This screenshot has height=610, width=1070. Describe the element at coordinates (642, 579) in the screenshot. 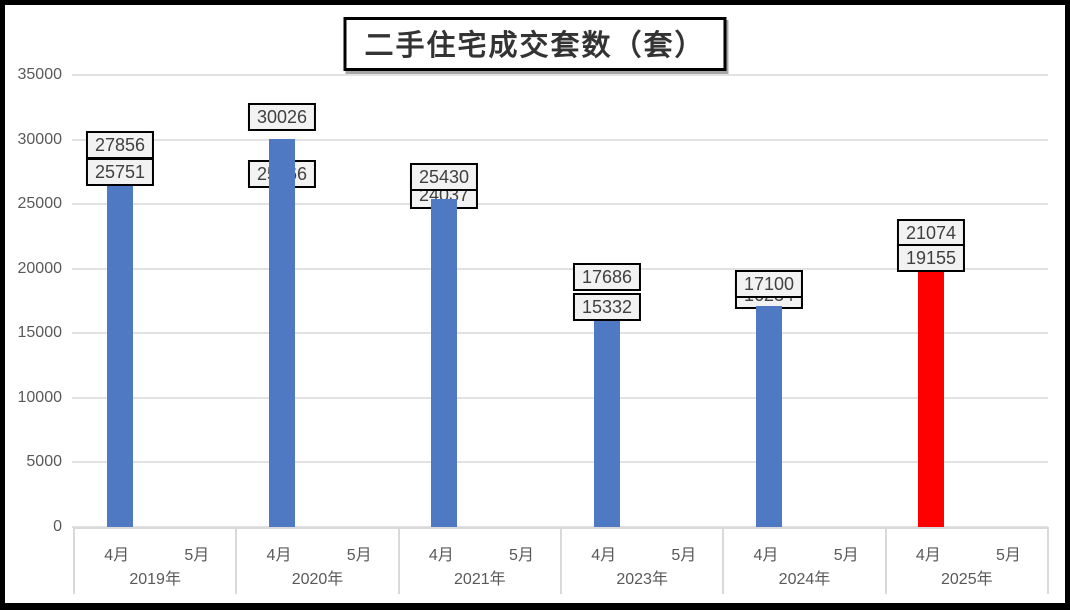

I see `x-group-label-2023年: 2023年` at that location.